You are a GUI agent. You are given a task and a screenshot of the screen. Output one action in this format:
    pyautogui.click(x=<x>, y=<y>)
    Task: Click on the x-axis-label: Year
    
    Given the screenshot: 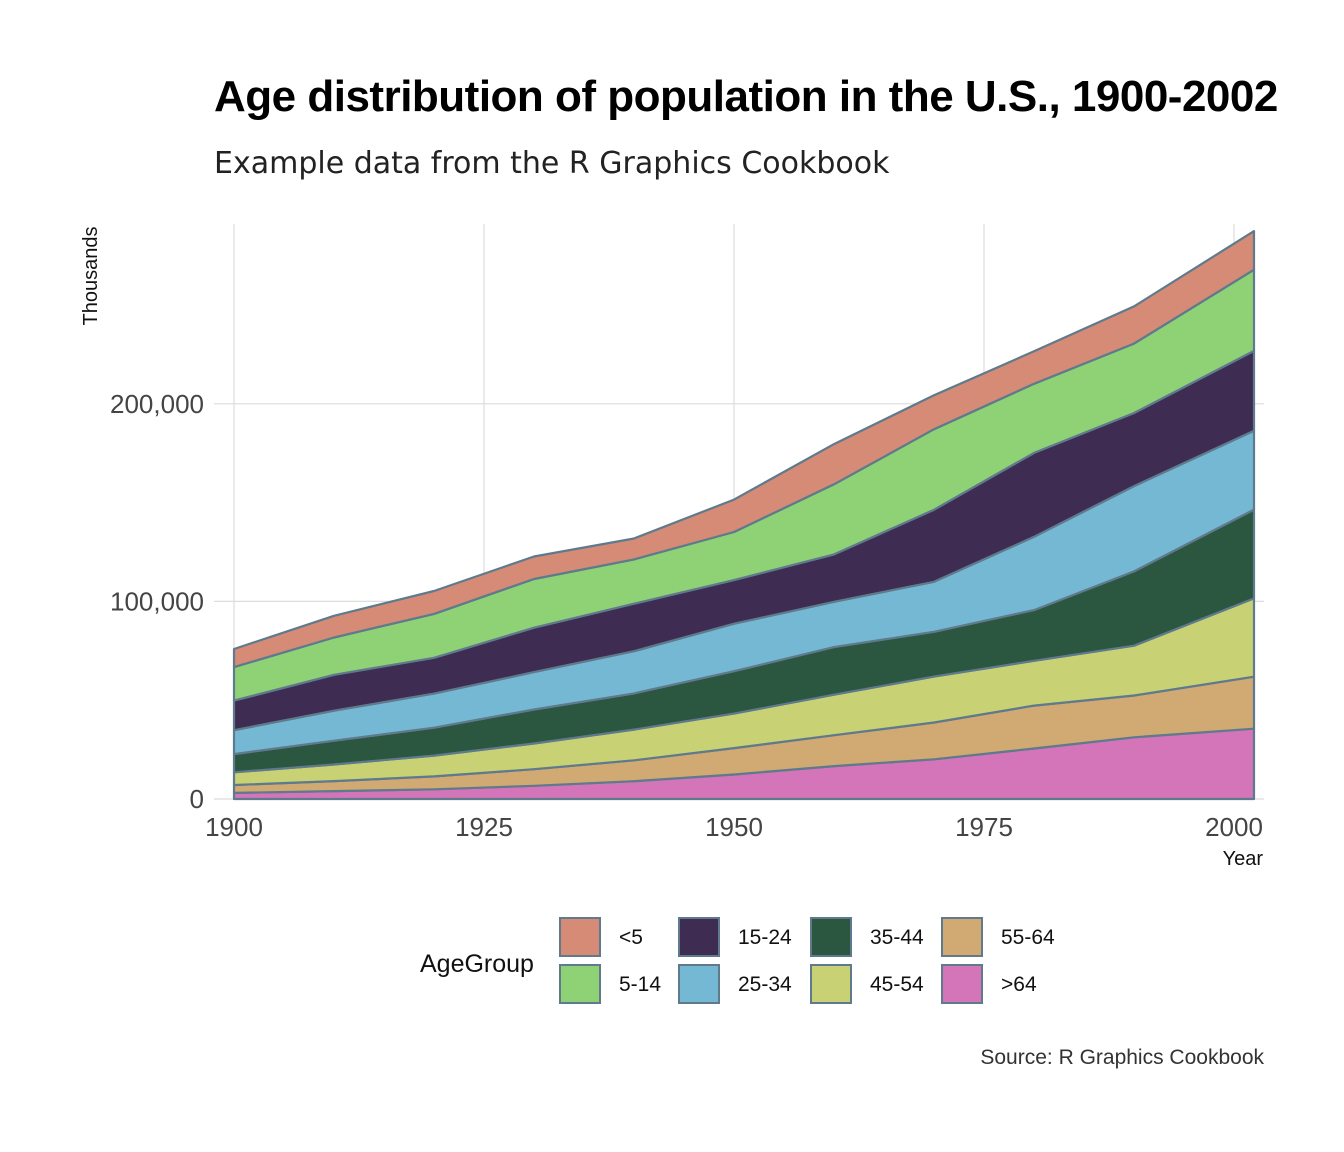 What is the action you would take?
    pyautogui.click(x=1243, y=859)
    